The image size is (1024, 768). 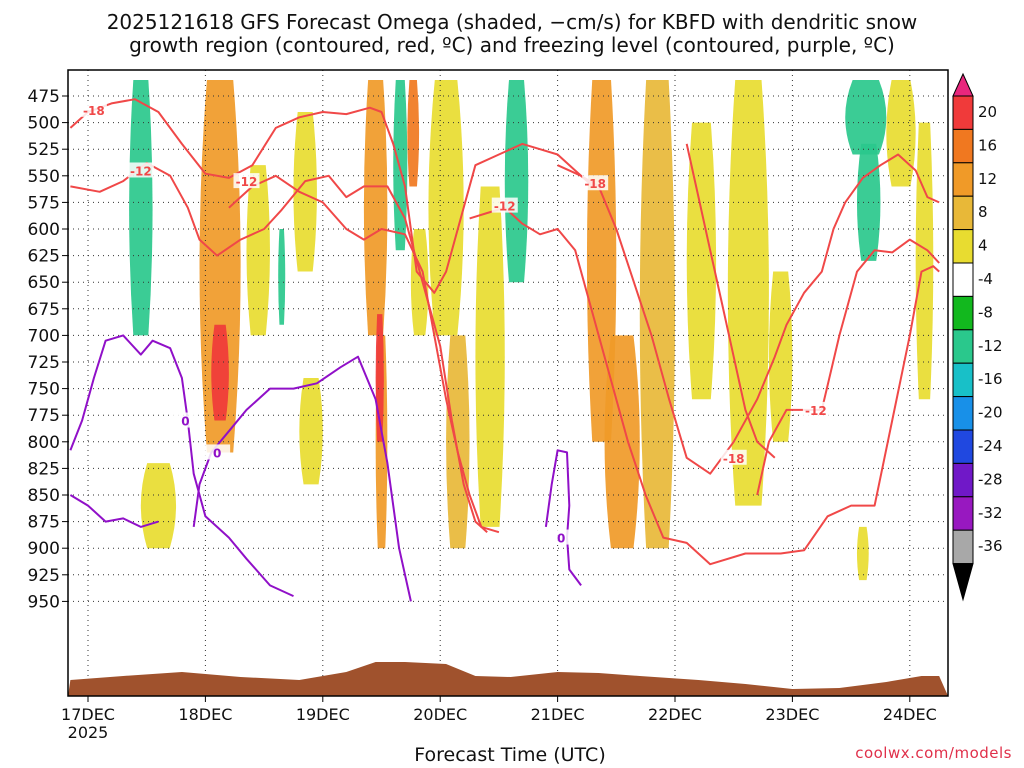 What do you see at coordinates (990, 379) in the screenshot?
I see `colorbar-label-8: -16` at bounding box center [990, 379].